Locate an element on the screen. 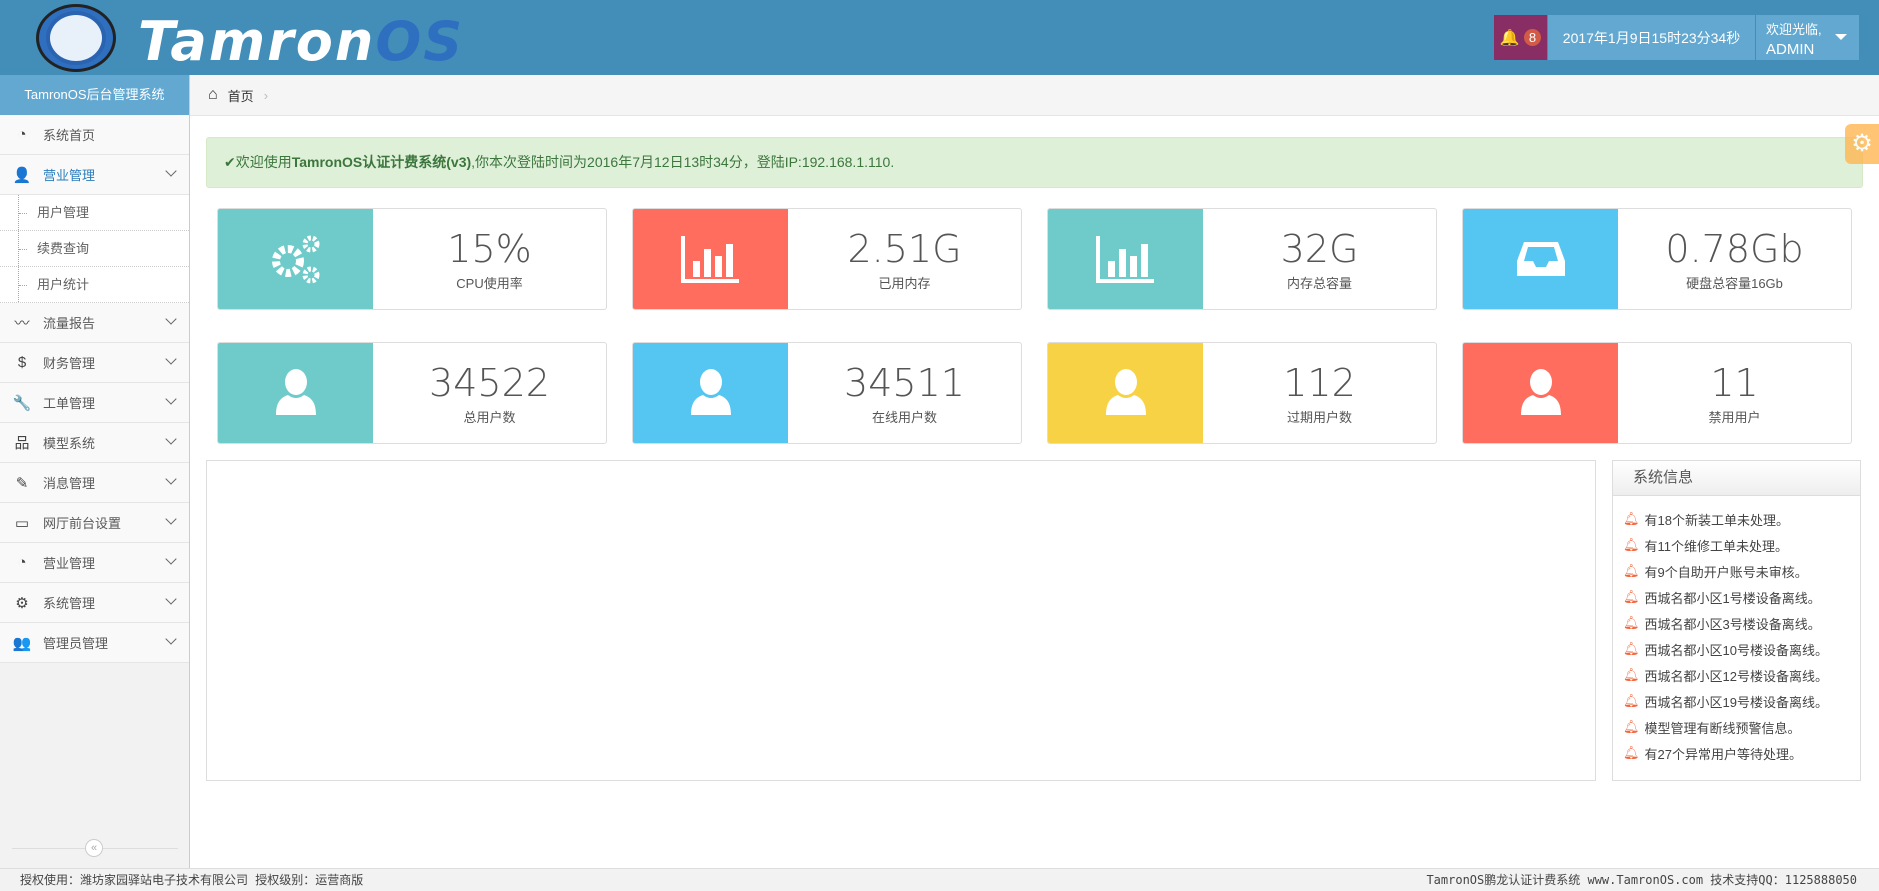 This screenshot has width=1879, height=891. stat-value: 0.78Gb is located at coordinates (1734, 249).